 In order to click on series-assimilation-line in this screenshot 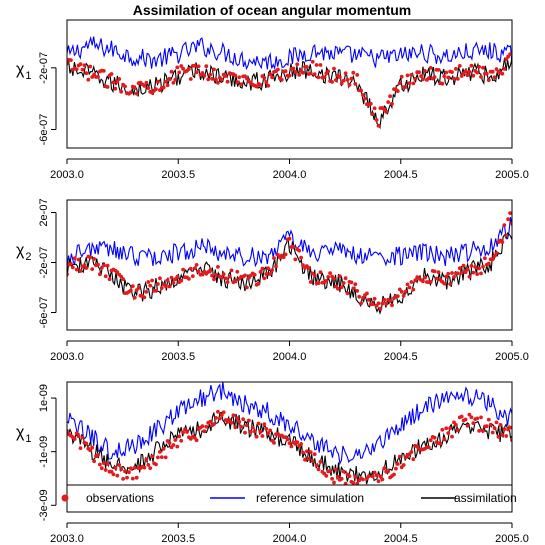, I will do `click(289, 448)`.